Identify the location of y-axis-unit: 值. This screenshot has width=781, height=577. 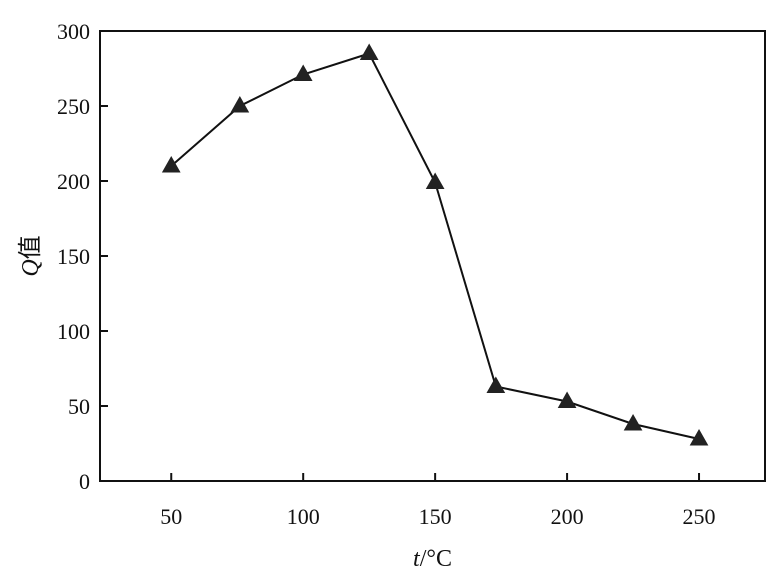
(30, 247).